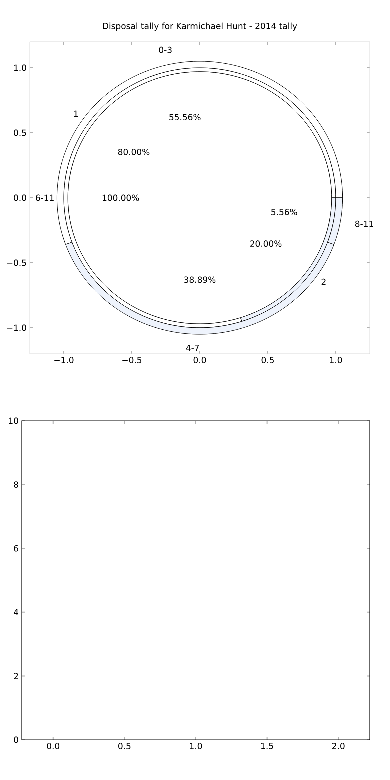 The image size is (390, 780). I want to click on slice-label: 4-7, so click(193, 348).